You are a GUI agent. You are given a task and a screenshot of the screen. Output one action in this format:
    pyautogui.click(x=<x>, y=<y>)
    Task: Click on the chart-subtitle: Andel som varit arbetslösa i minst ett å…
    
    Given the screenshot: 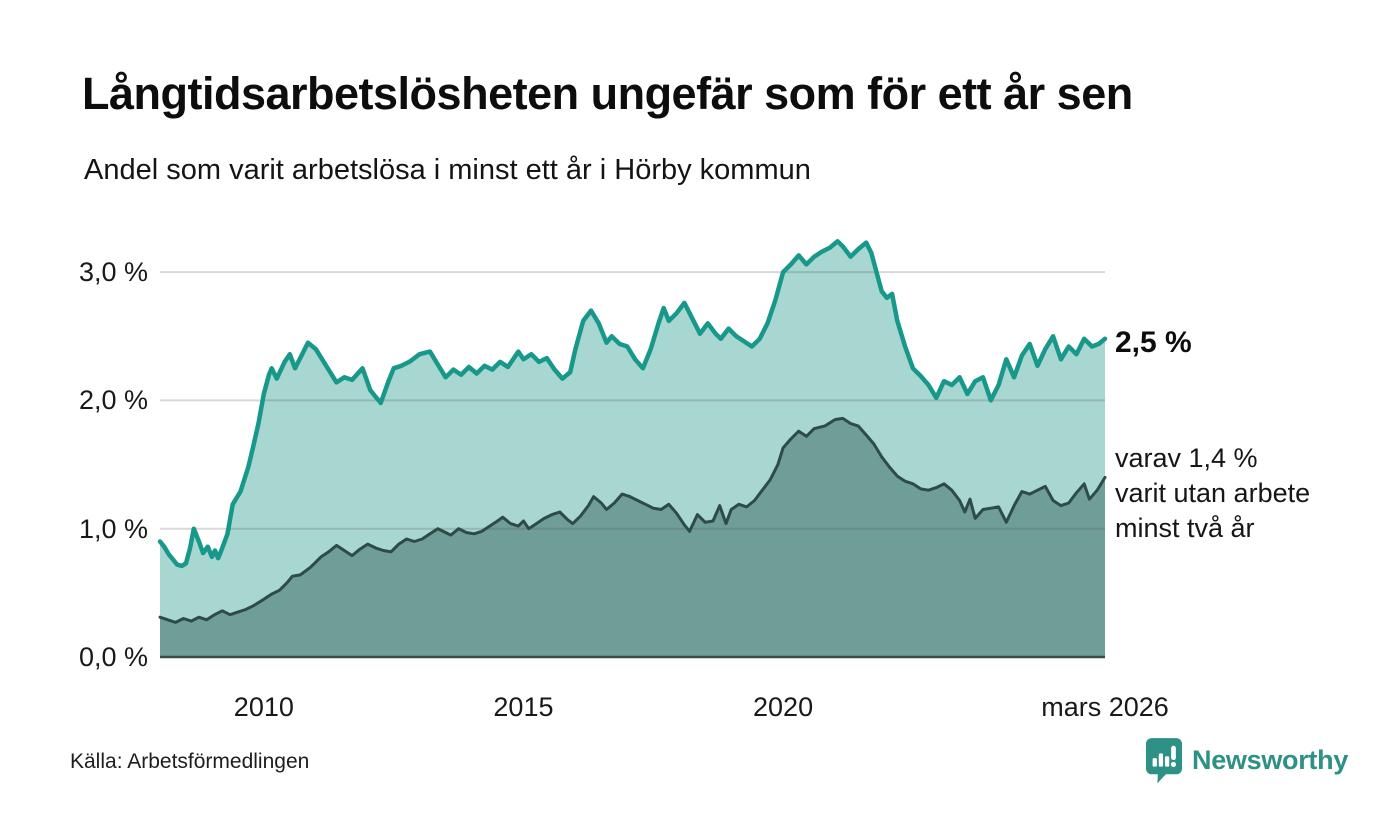 What is the action you would take?
    pyautogui.click(x=447, y=170)
    